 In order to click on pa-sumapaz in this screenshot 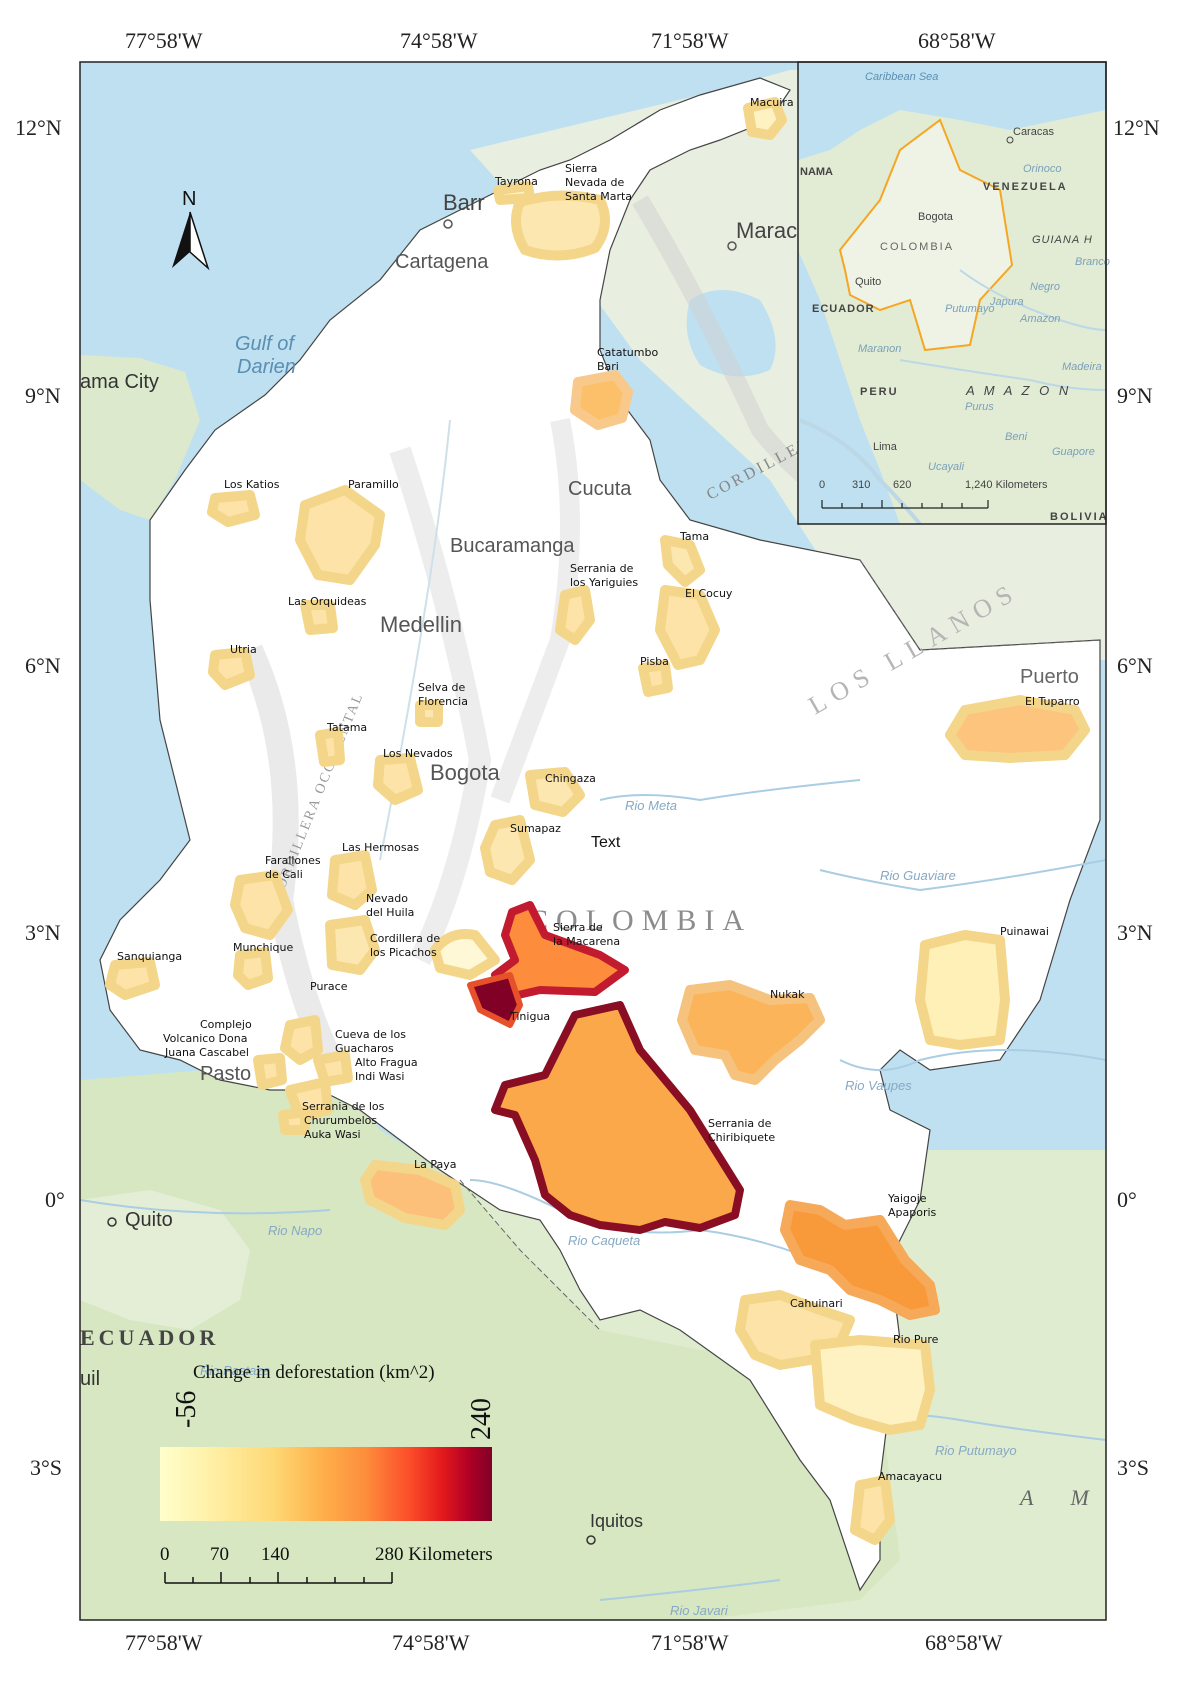, I will do `click(507, 850)`.